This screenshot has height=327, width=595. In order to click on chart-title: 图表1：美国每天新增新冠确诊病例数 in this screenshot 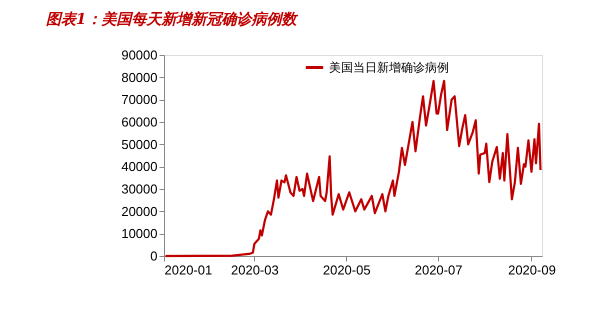, I will do `click(172, 19)`.